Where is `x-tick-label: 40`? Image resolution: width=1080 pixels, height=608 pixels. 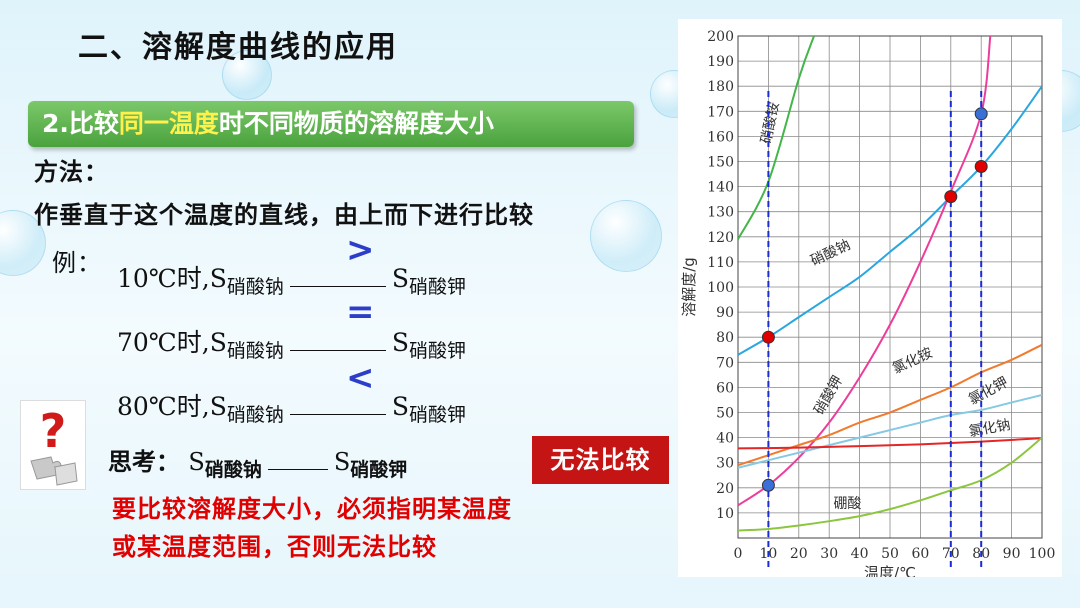
x-tick-label: 40 is located at coordinates (860, 554).